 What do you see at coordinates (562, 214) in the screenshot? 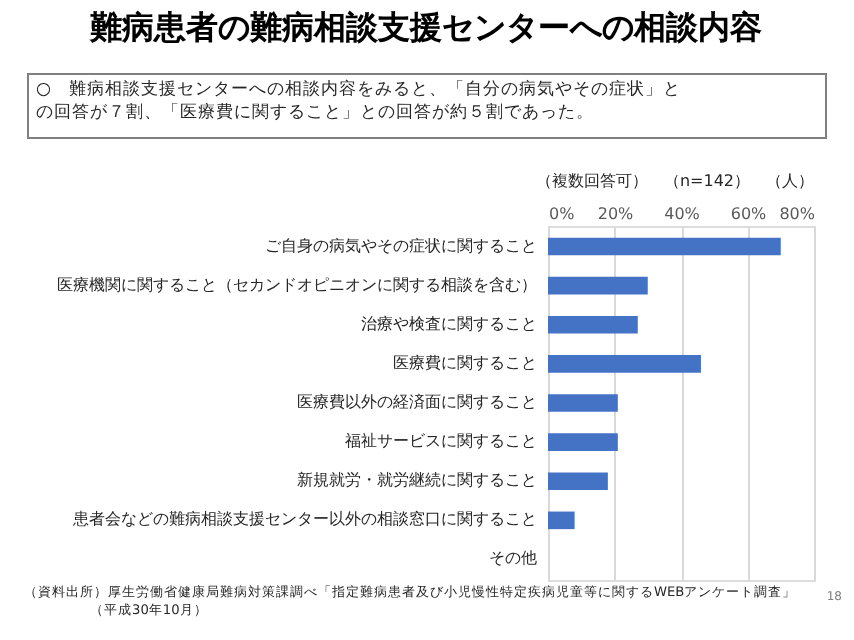
I see `x-tick-label: 0%` at bounding box center [562, 214].